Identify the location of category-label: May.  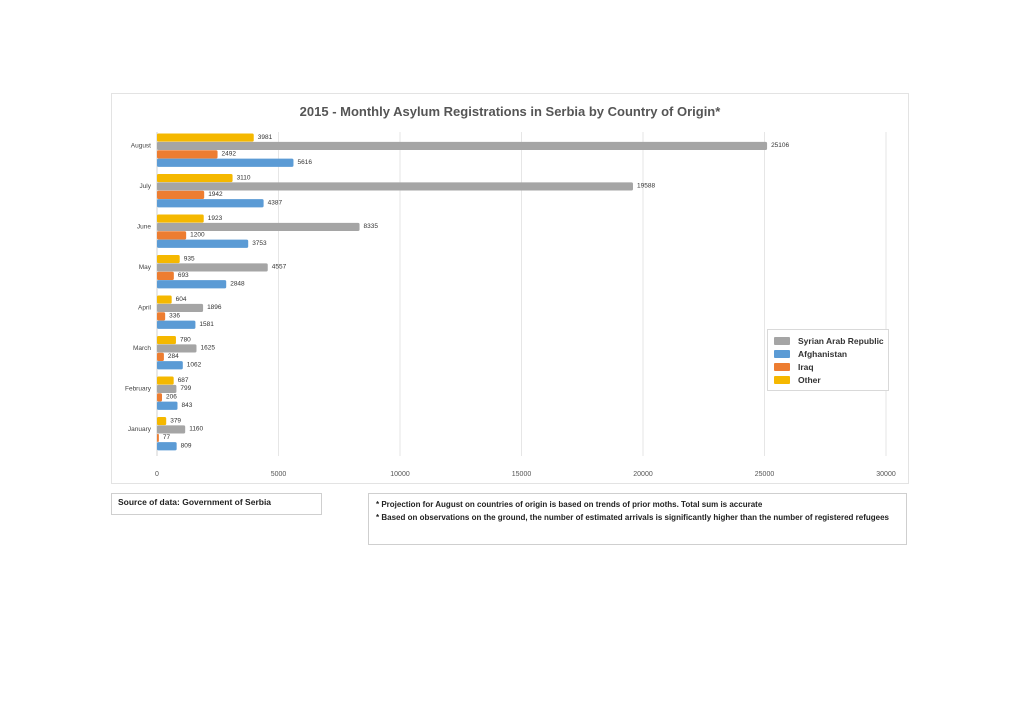
(145, 267).